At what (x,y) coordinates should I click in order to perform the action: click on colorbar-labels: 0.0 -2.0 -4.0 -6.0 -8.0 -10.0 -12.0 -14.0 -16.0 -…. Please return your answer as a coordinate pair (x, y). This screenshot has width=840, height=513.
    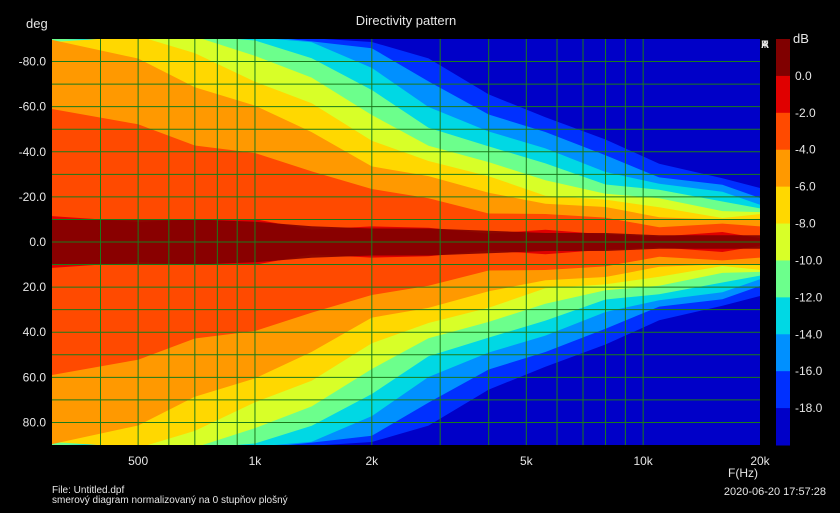
    Looking at the image, I should click on (809, 242).